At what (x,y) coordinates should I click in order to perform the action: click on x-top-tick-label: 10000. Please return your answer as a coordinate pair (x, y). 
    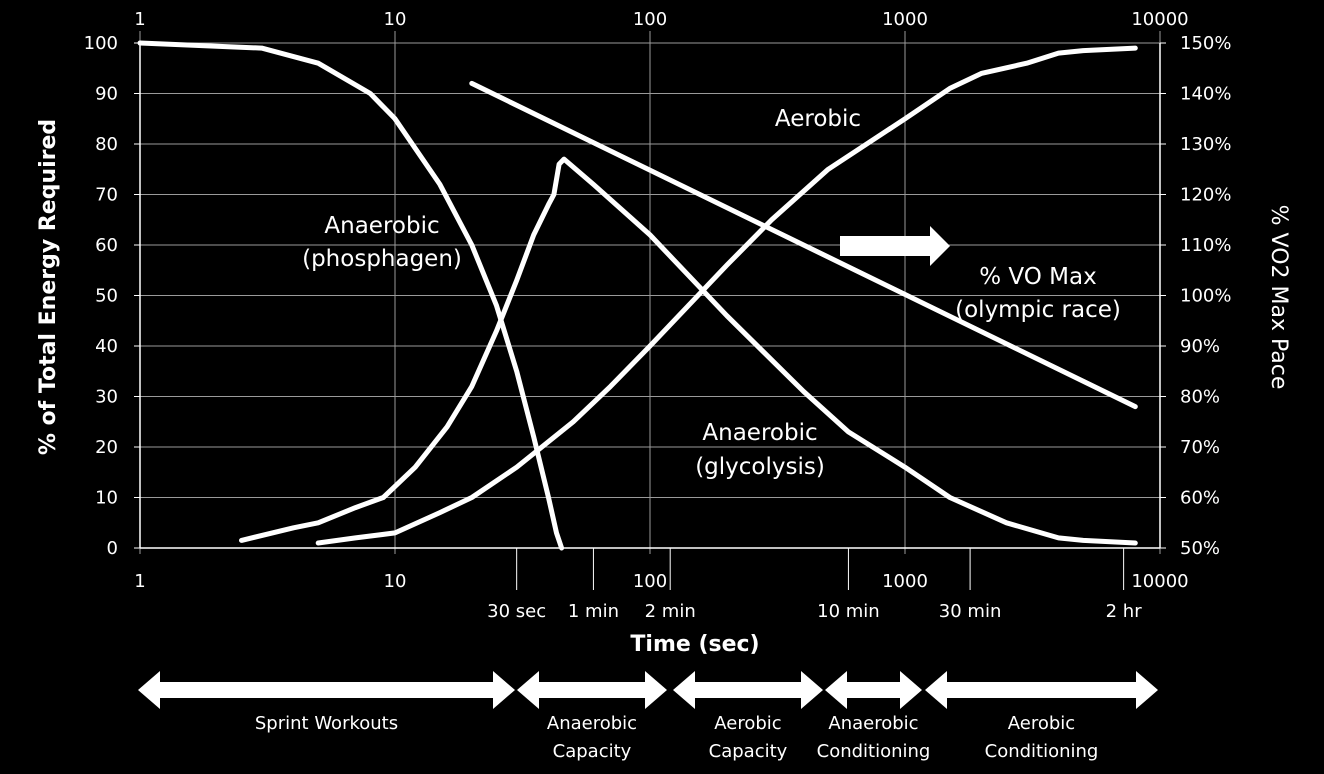
    Looking at the image, I should click on (1159, 19).